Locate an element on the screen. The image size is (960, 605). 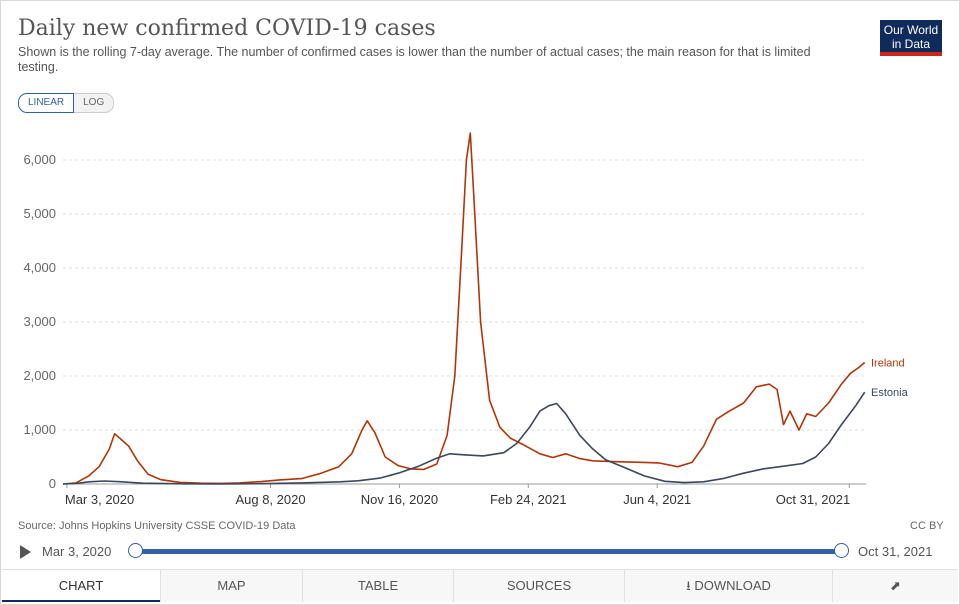
logo-line-1: Our World is located at coordinates (911, 30).